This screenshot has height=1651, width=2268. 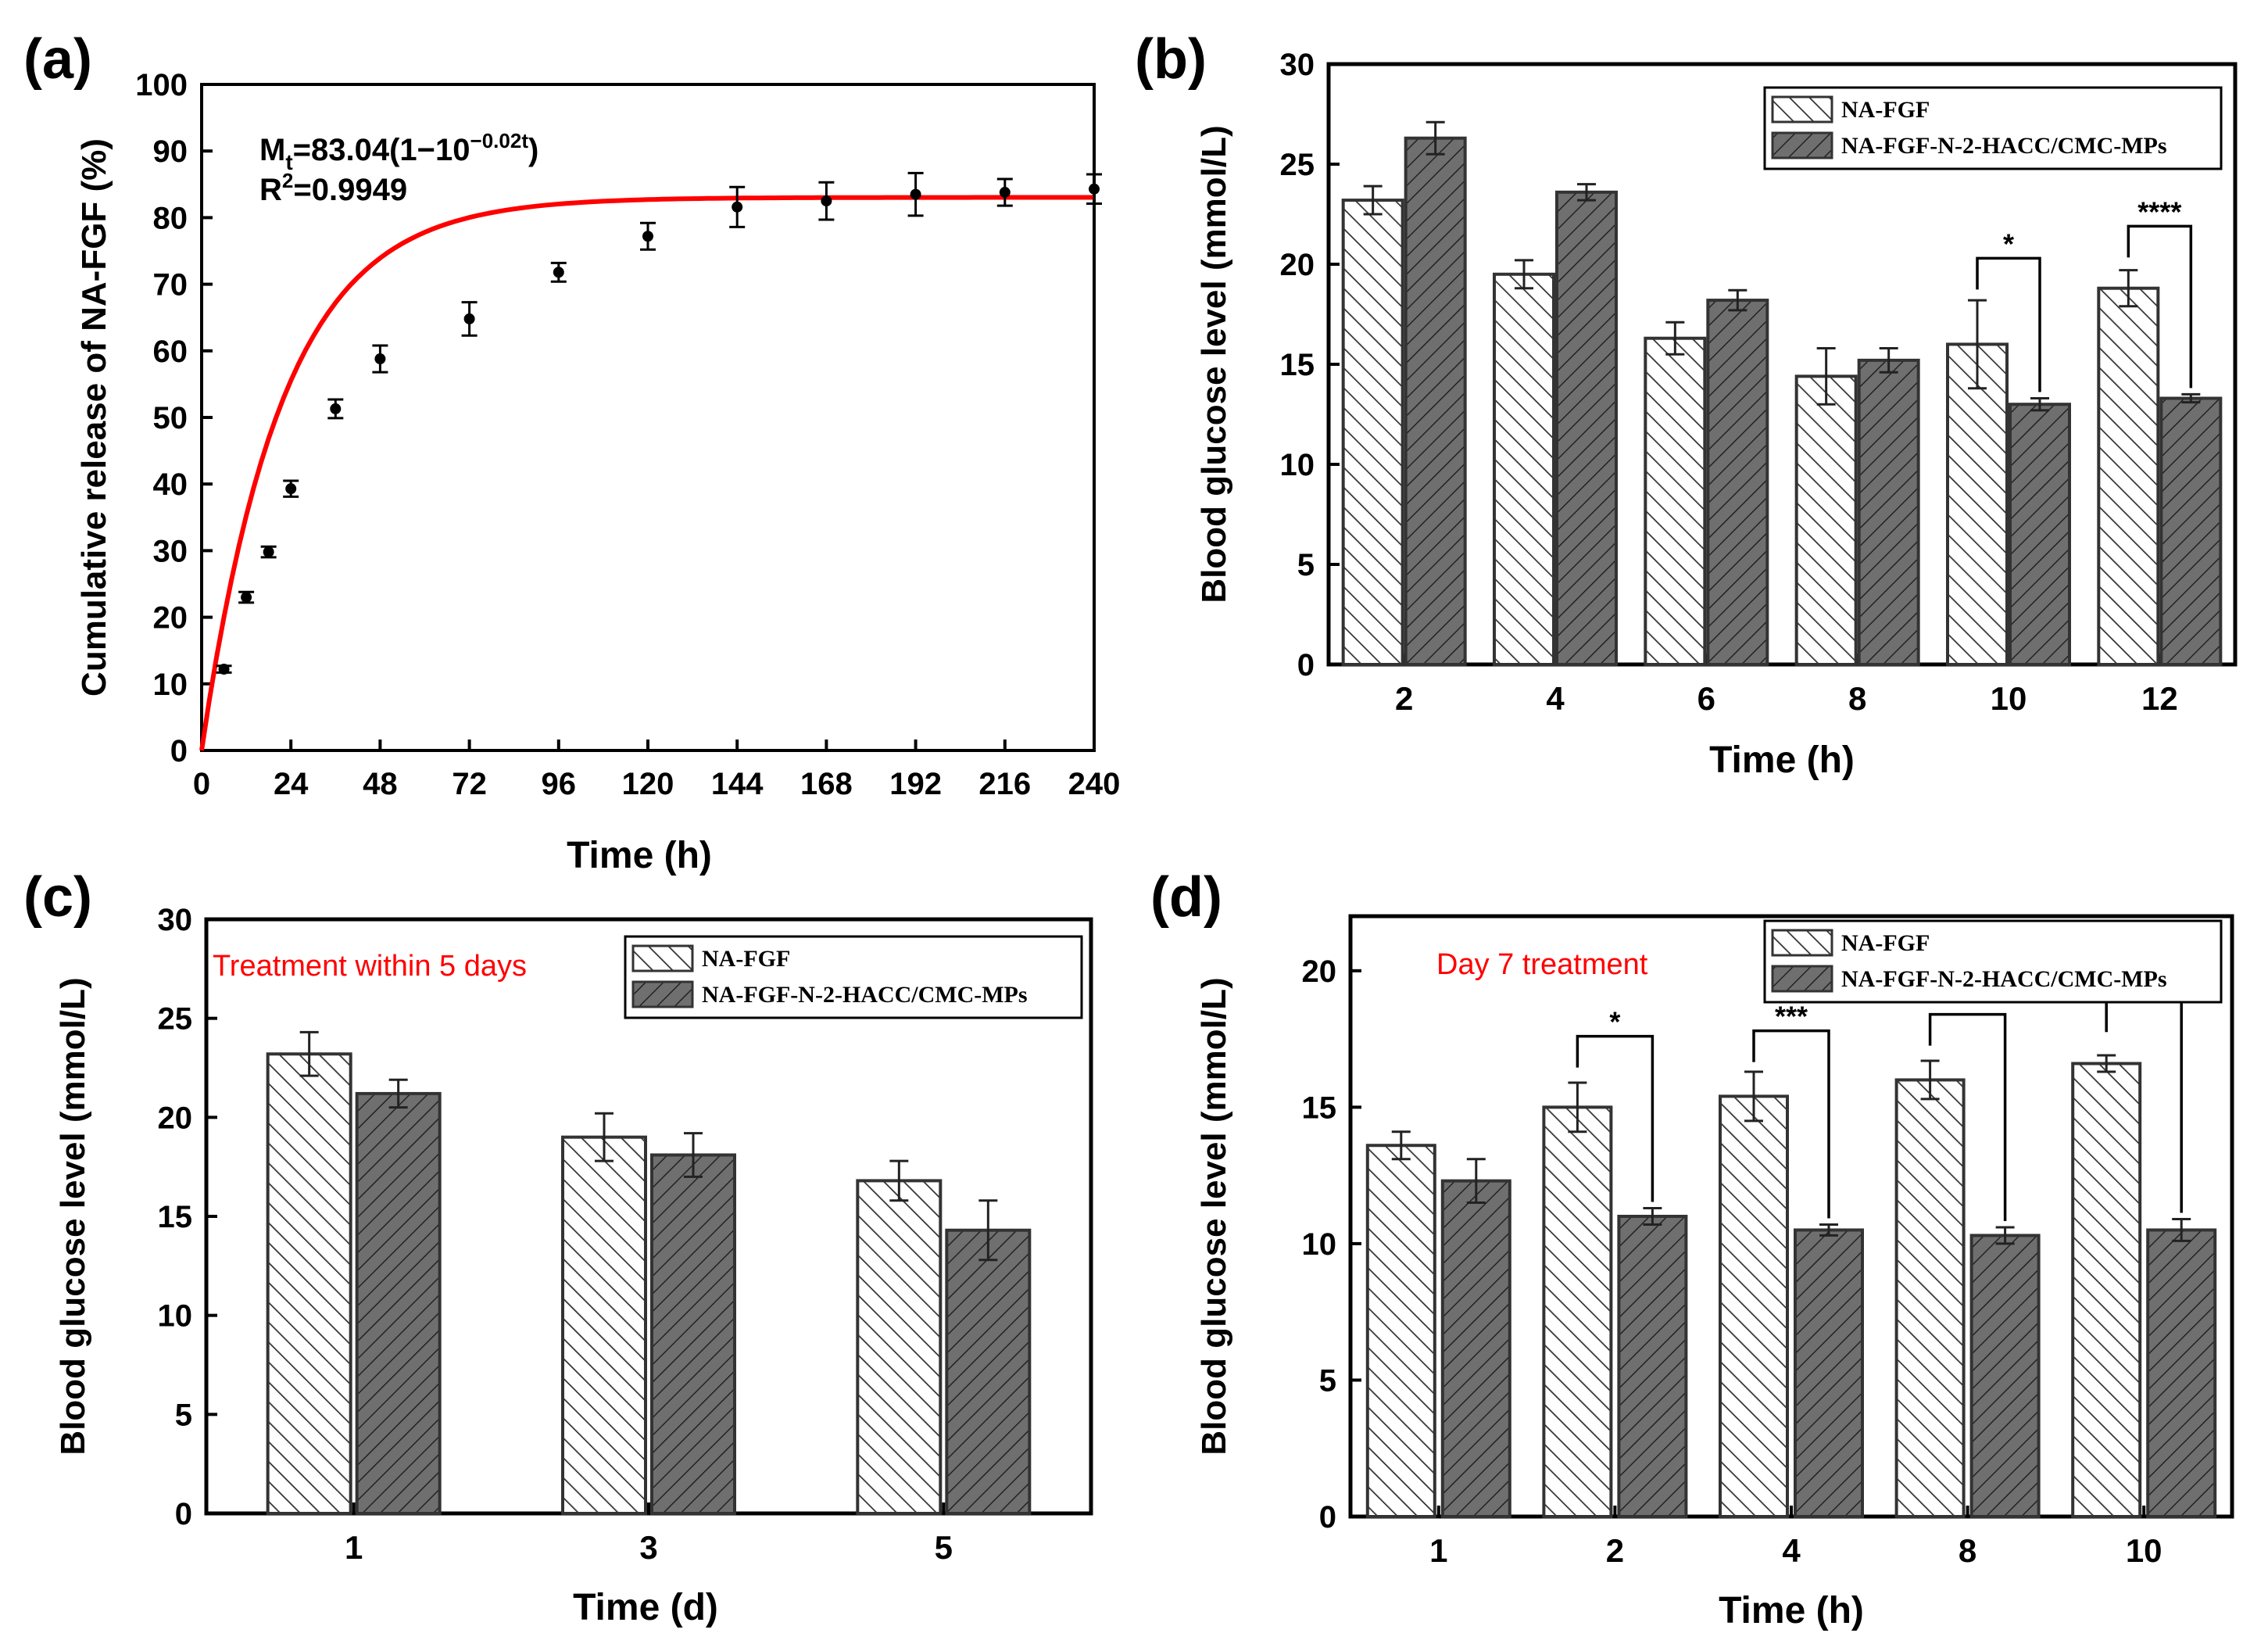 I want to click on x-tick-label: 120, so click(x=648, y=784).